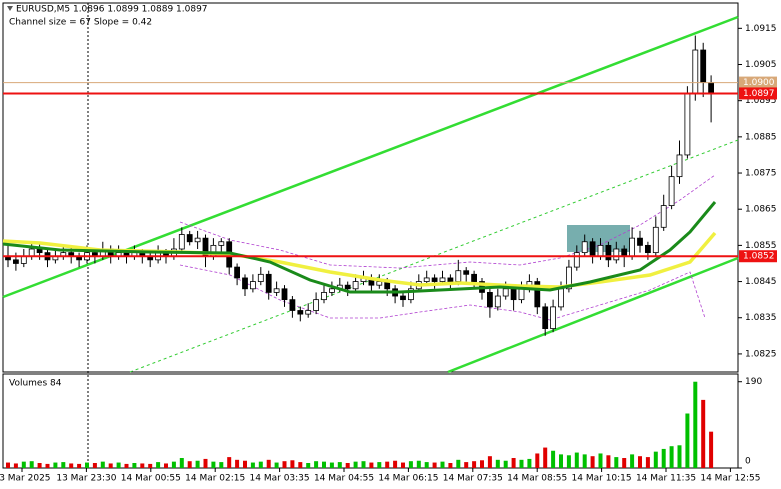 The height and width of the screenshot is (489, 781). What do you see at coordinates (761, 246) in the screenshot?
I see `y-tick-label: 1.0855` at bounding box center [761, 246].